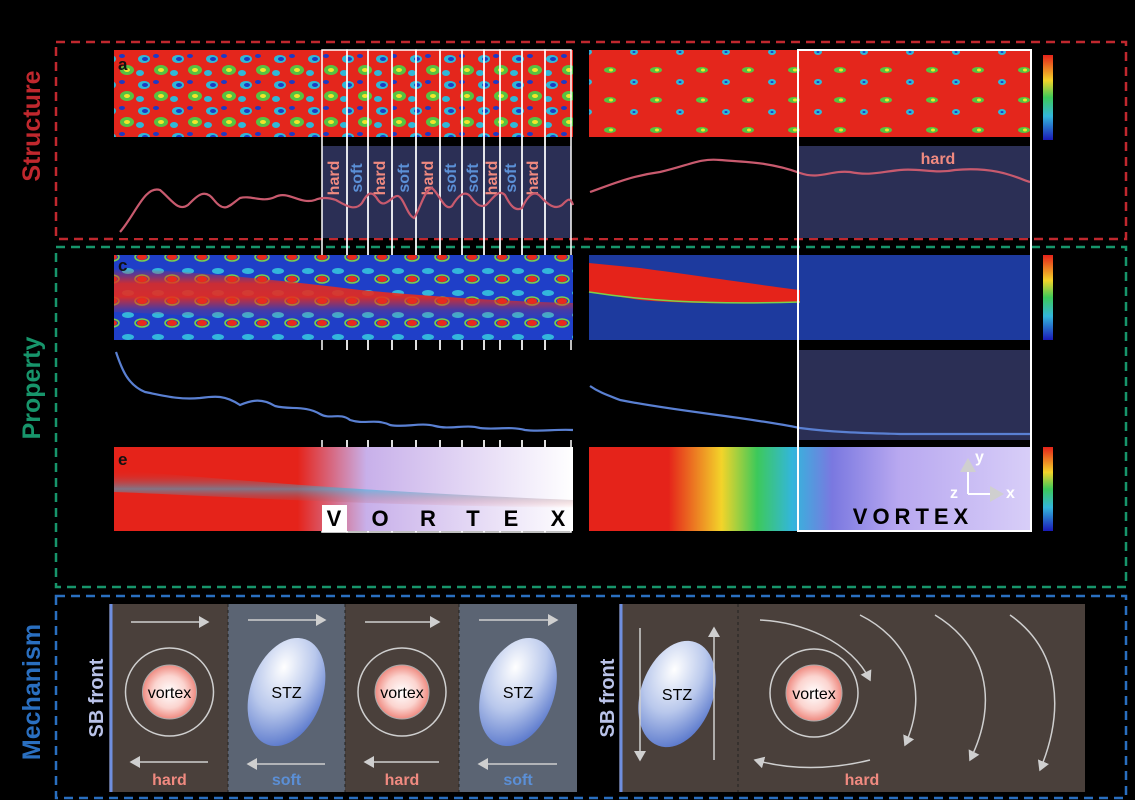 The height and width of the screenshot is (800, 1135). I want to click on vortex-letter: X, so click(558, 518).